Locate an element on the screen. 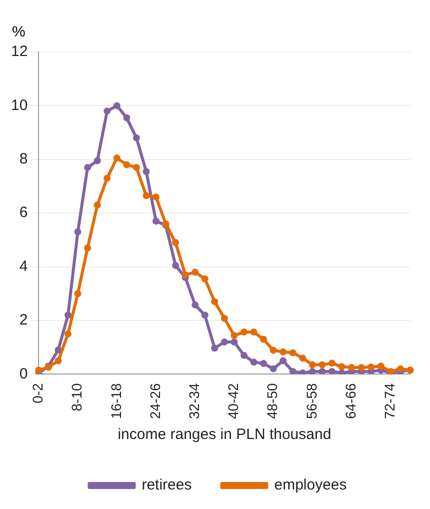 The height and width of the screenshot is (509, 430). x-tick-label: 32-34 is located at coordinates (194, 401).